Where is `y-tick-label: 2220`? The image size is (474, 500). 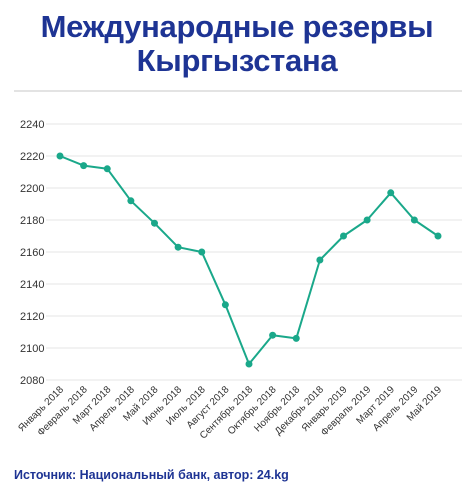 y-tick-label: 2220 is located at coordinates (32, 157).